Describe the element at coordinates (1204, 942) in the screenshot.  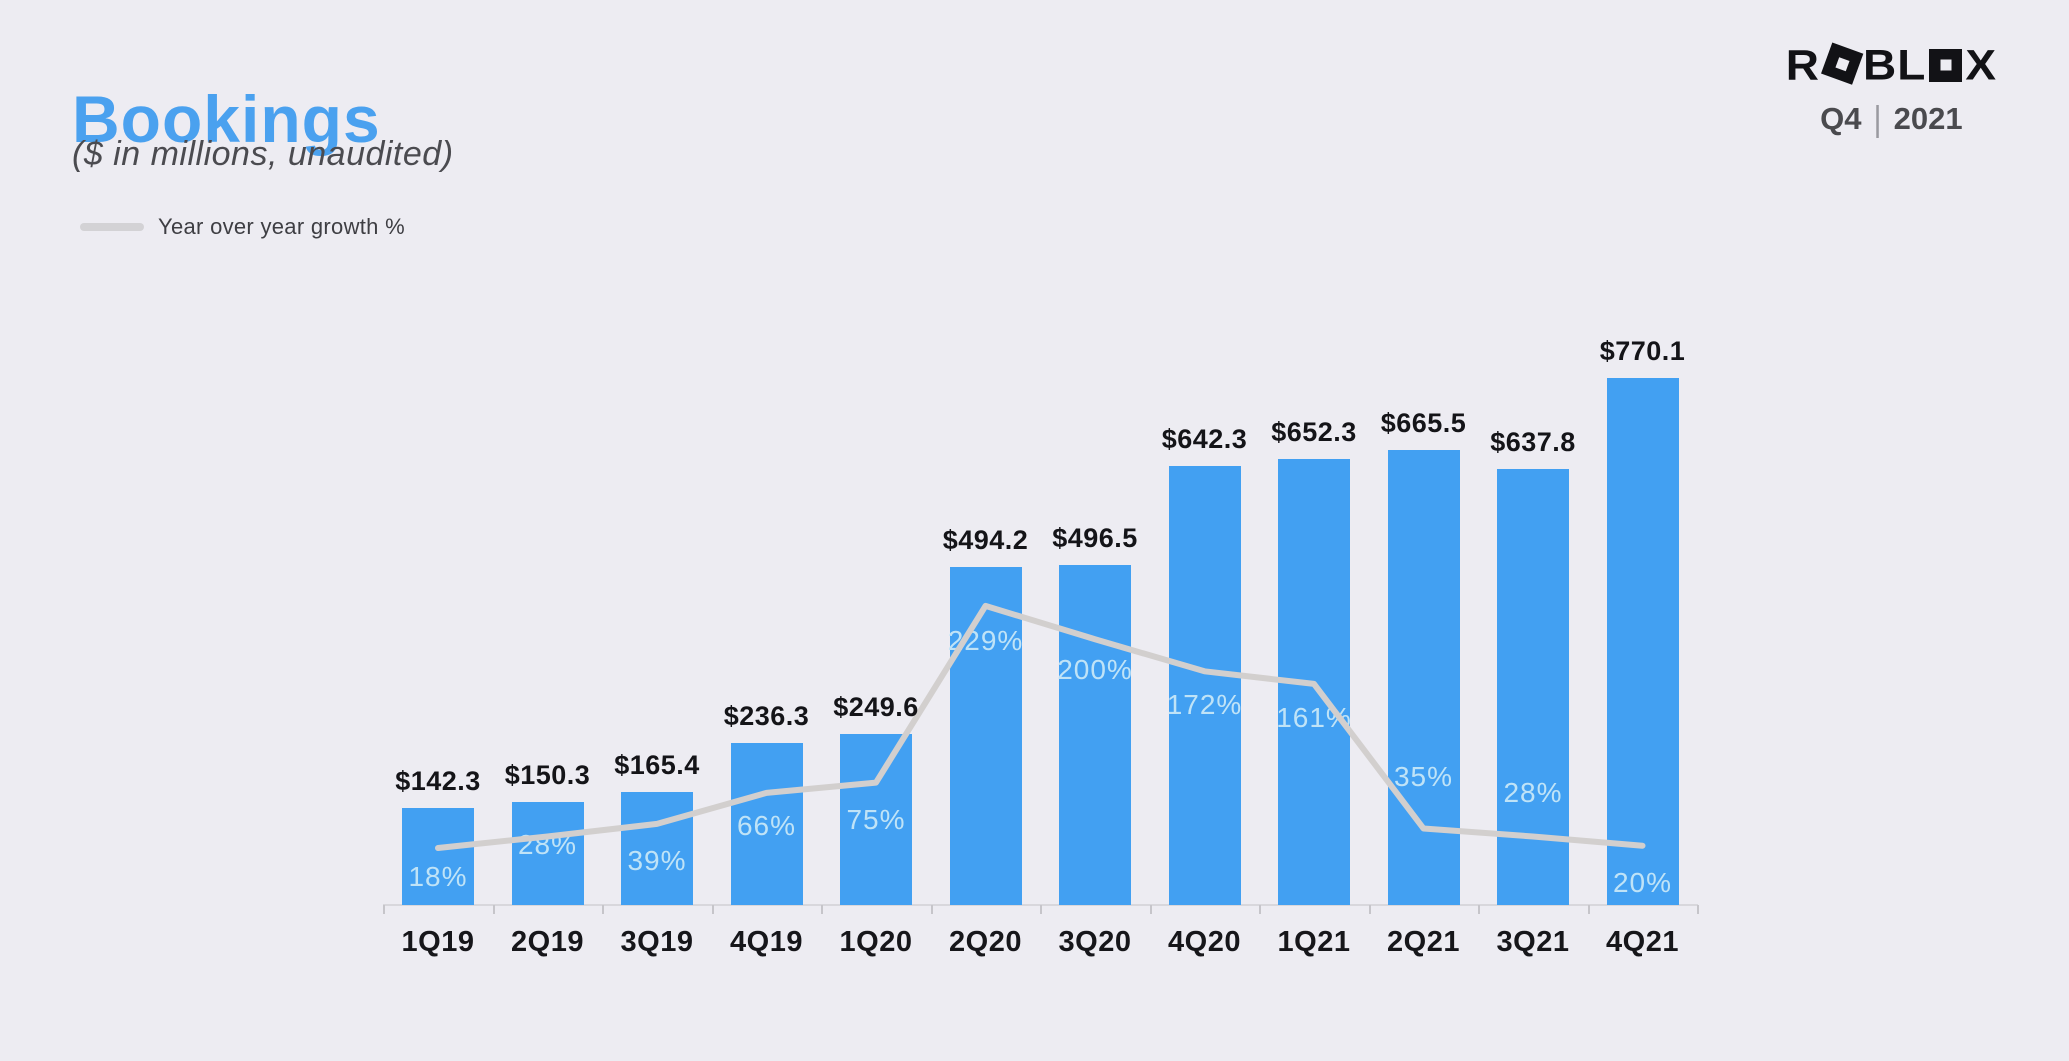
I see `x-axis-label: 4Q20` at that location.